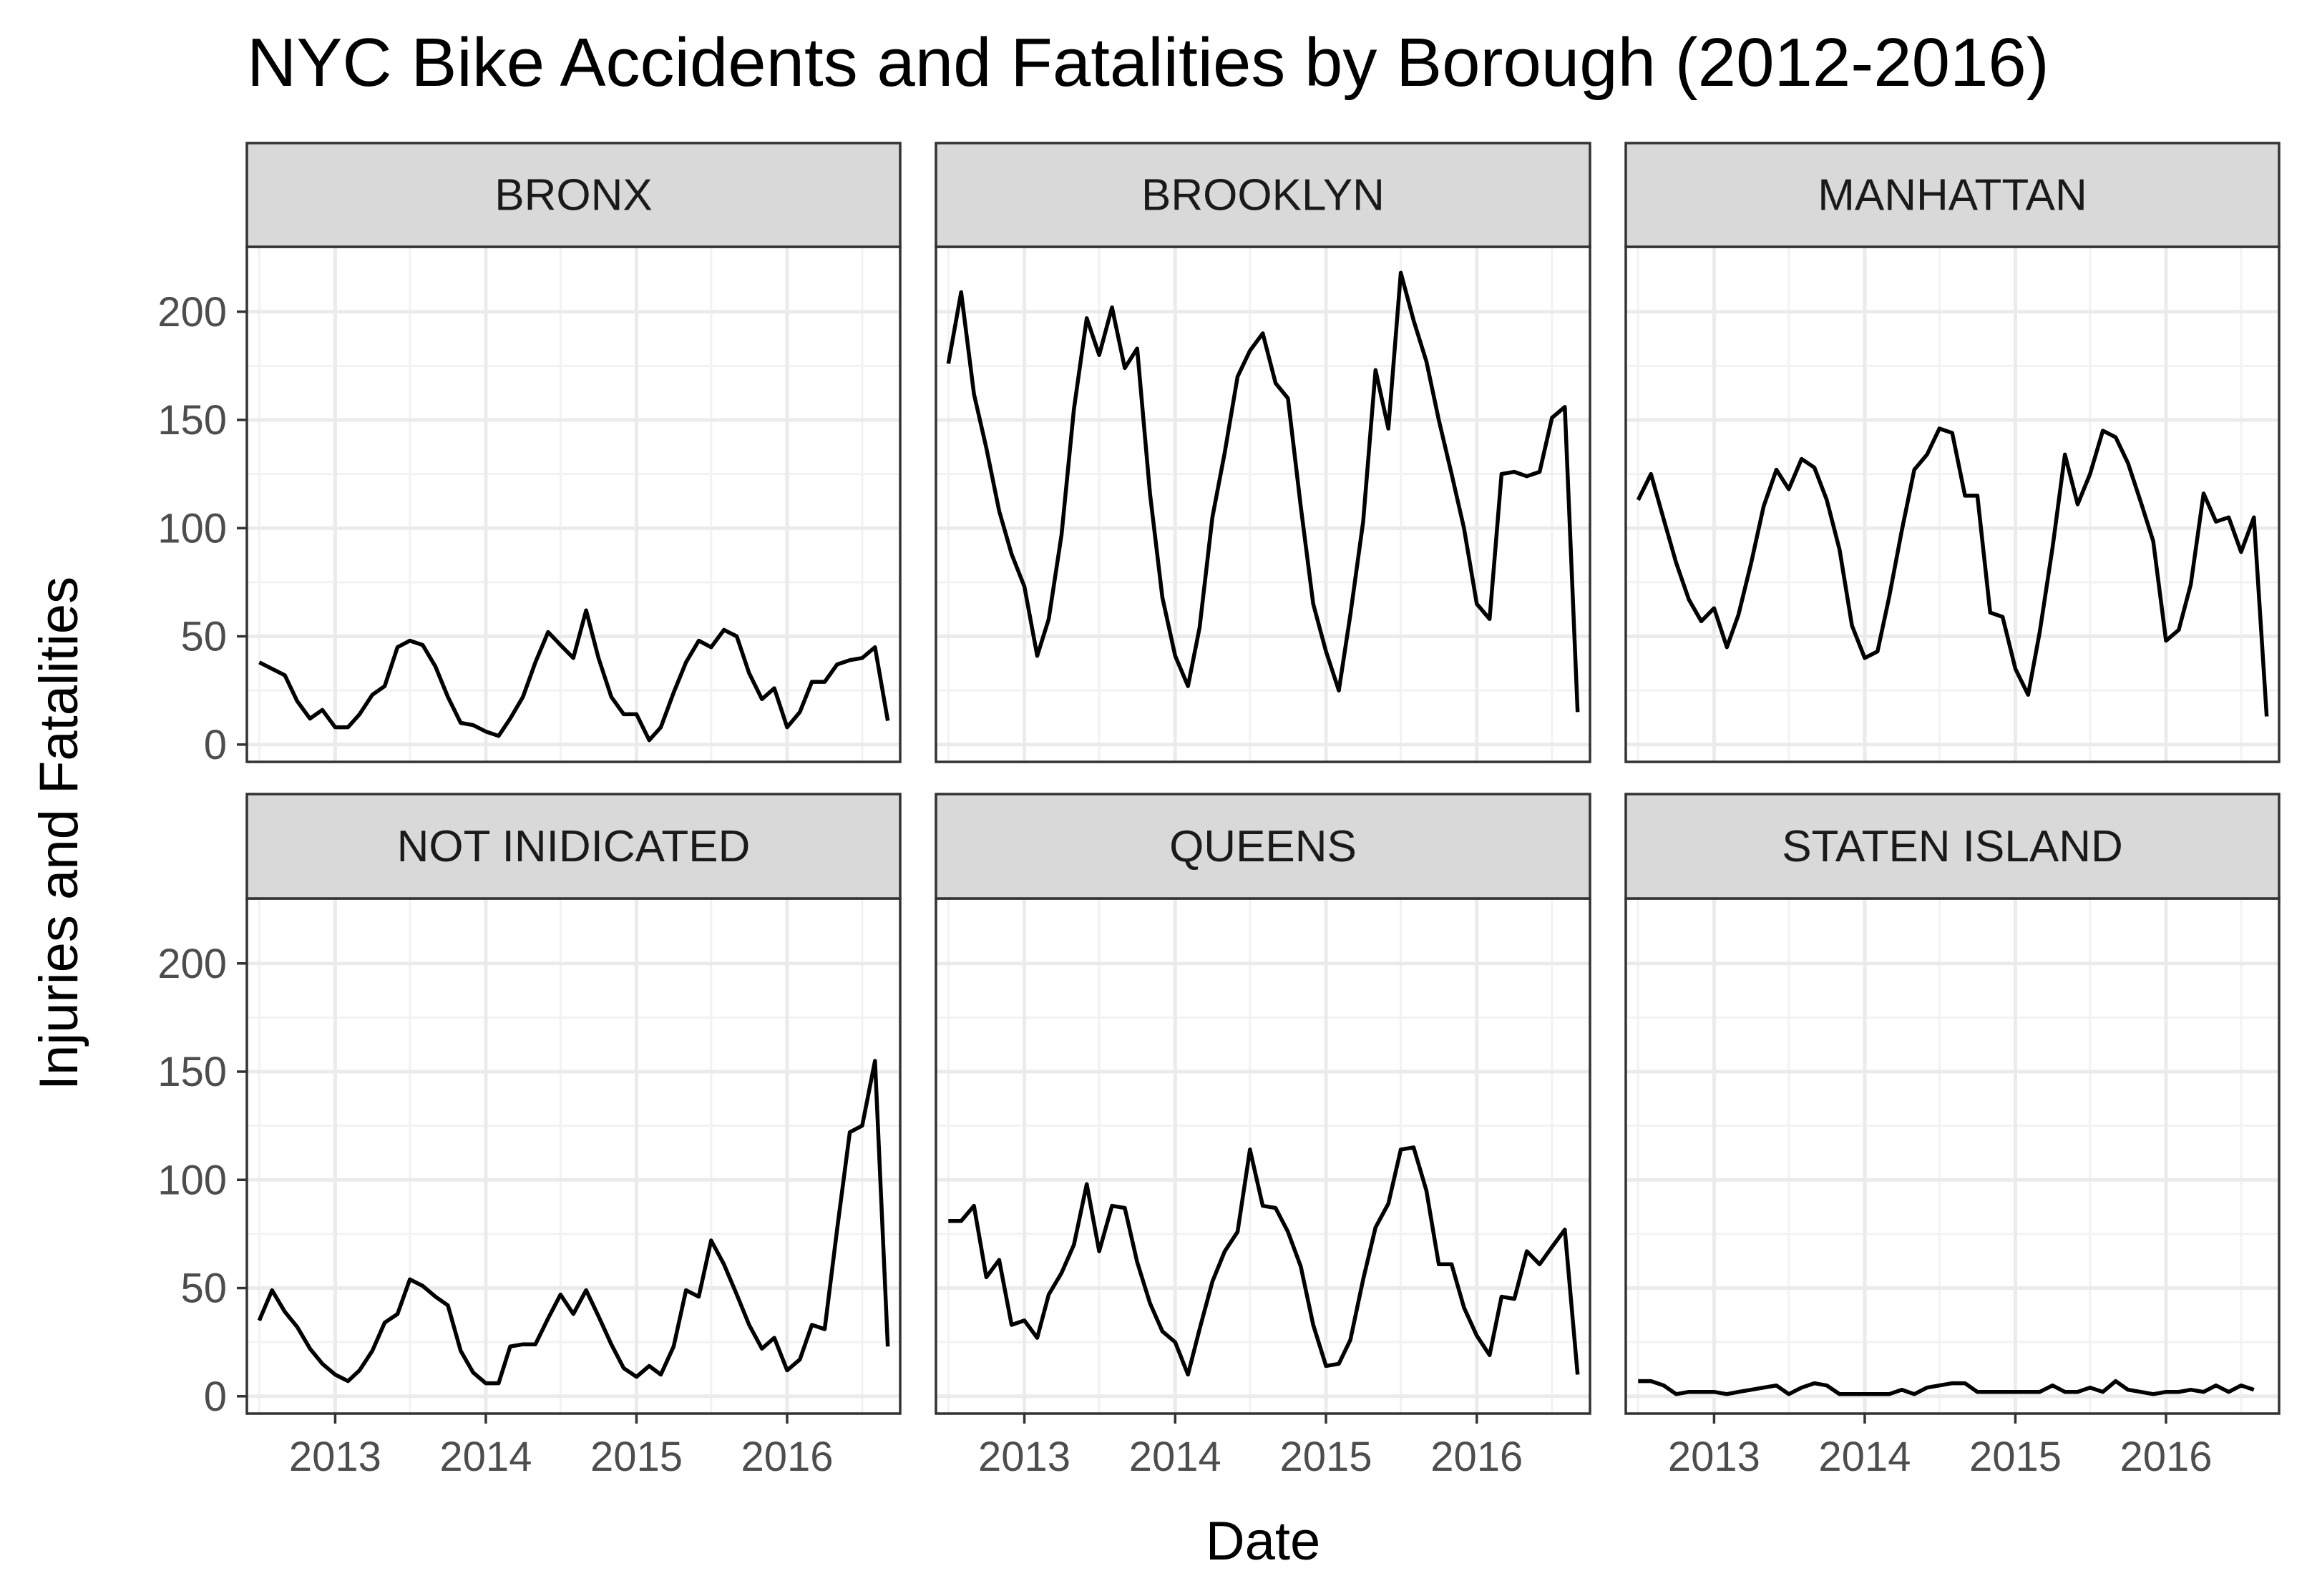 This screenshot has width=2312, height=1596. Describe the element at coordinates (1264, 1261) in the screenshot. I see `series-line-queens` at that location.